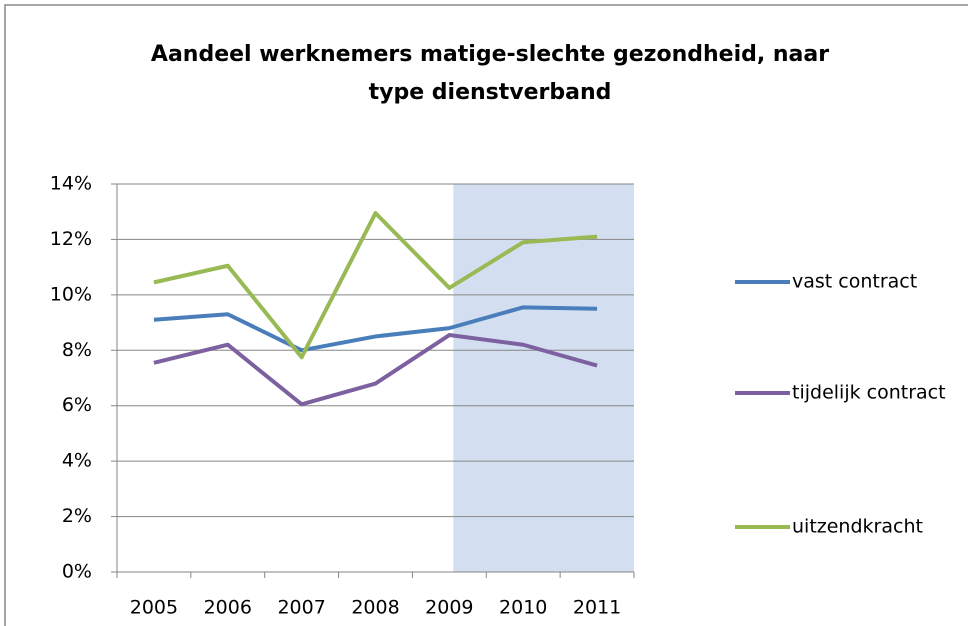  What do you see at coordinates (71, 184) in the screenshot?
I see `y-tick-label: 14%` at bounding box center [71, 184].